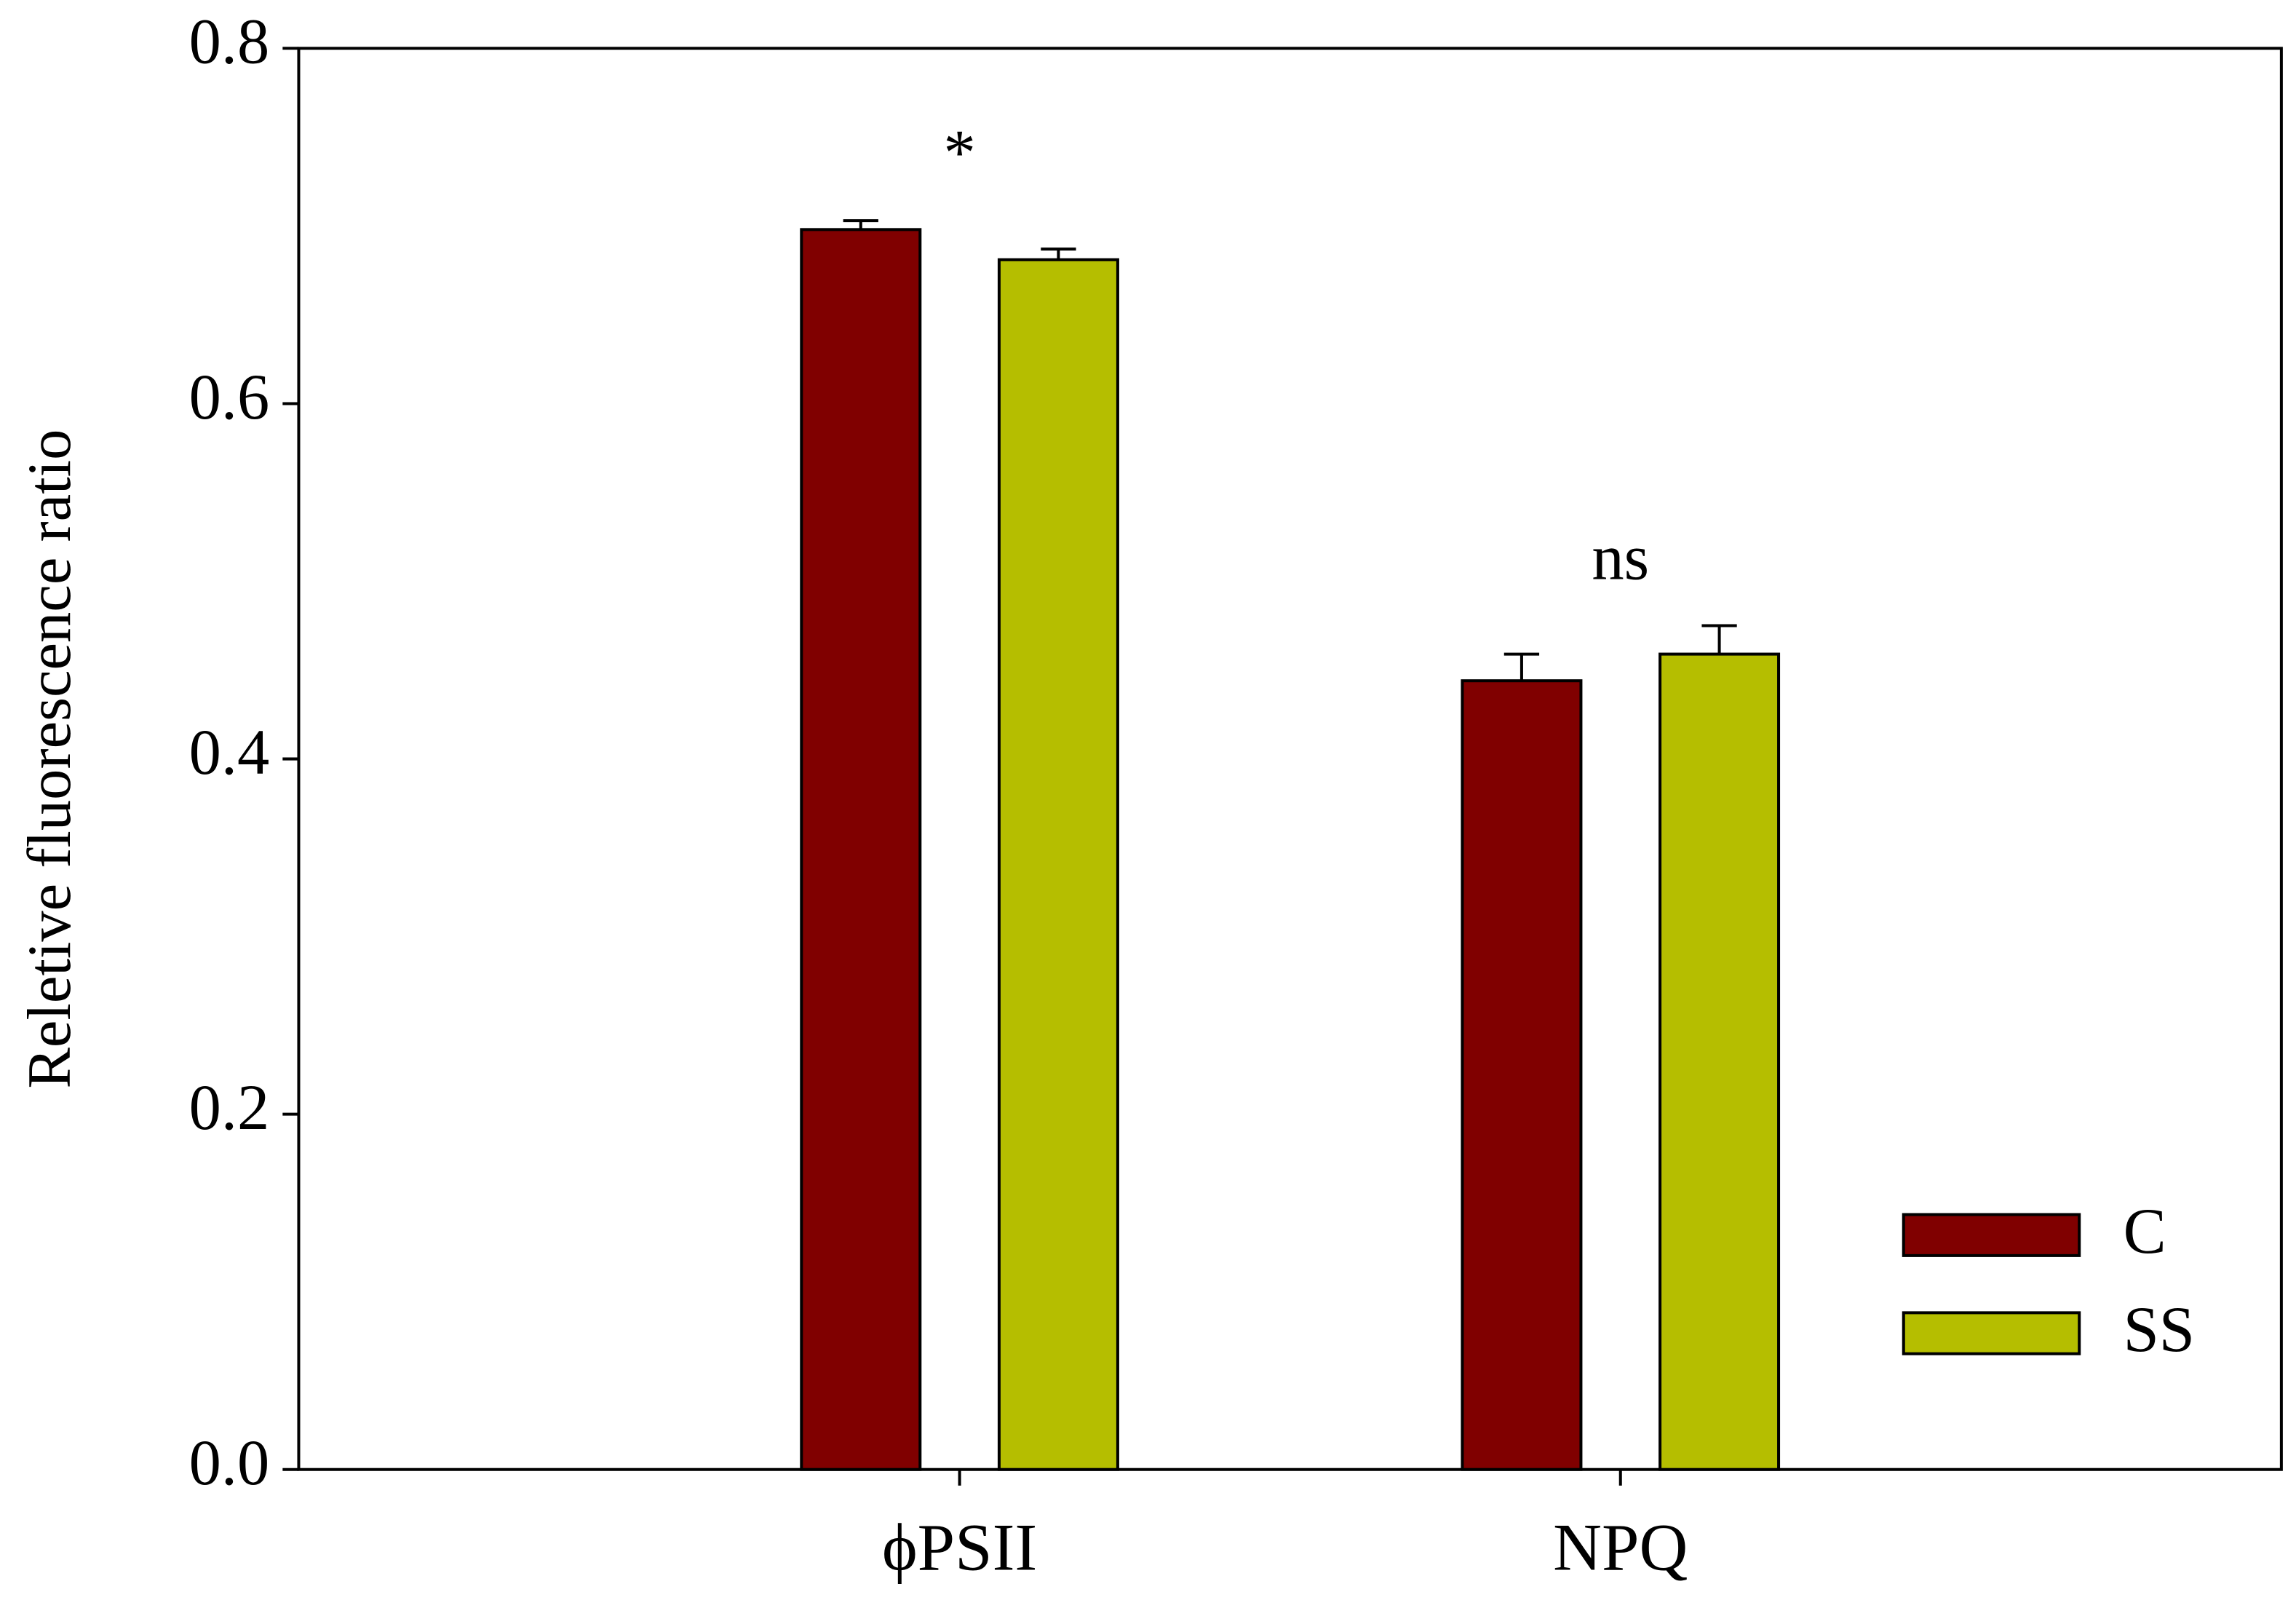  What do you see at coordinates (959, 1548) in the screenshot?
I see `x-tick-label: ϕPSII` at bounding box center [959, 1548].